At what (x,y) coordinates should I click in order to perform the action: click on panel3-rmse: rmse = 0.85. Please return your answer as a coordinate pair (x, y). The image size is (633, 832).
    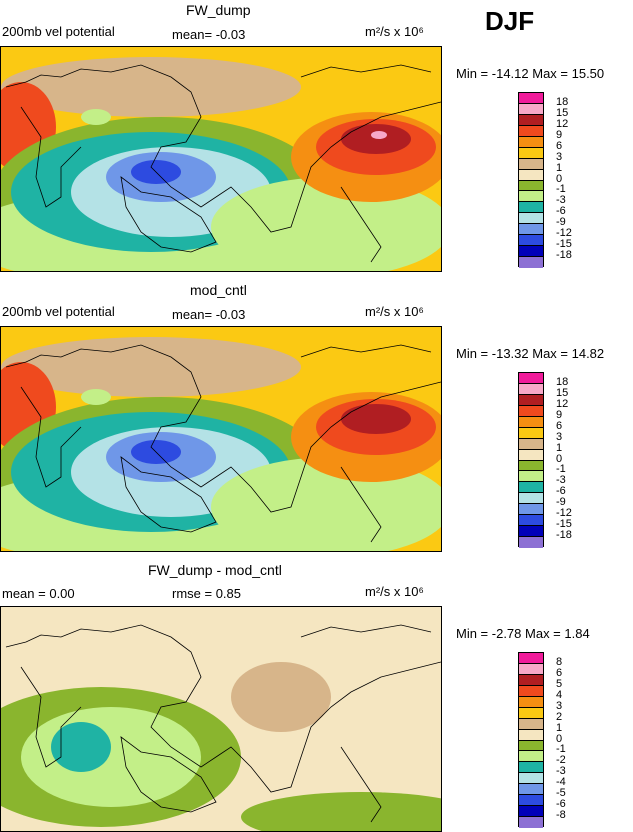
    Looking at the image, I should click on (207, 593).